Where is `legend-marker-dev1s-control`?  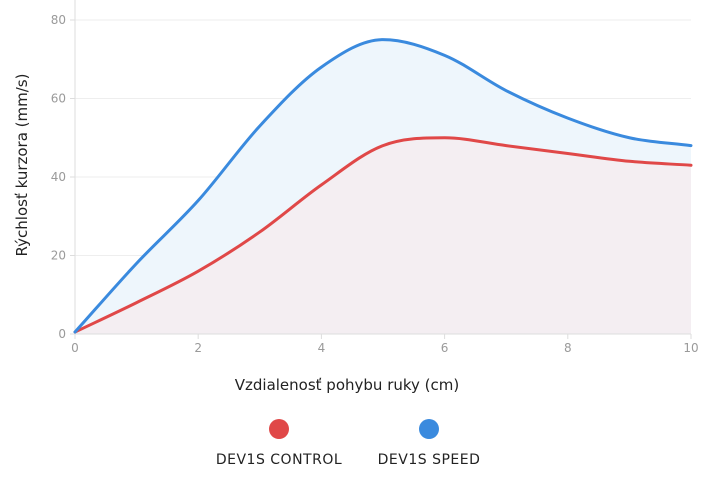 legend-marker-dev1s-control is located at coordinates (279, 429).